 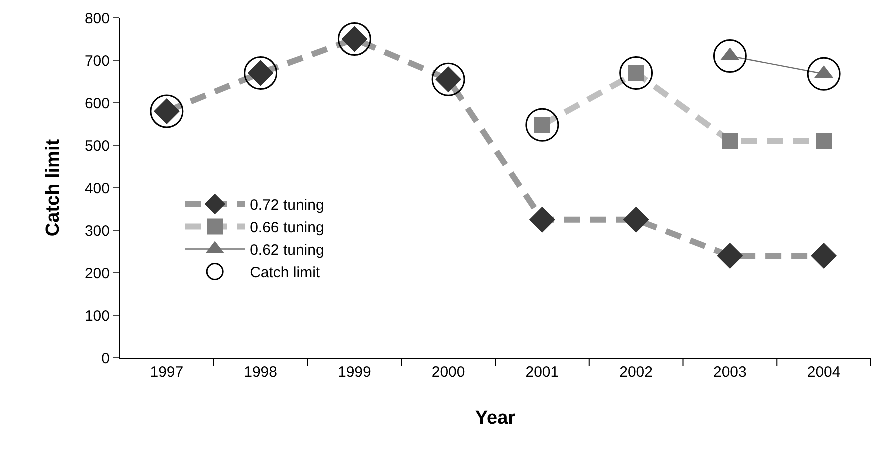 What do you see at coordinates (449, 372) in the screenshot?
I see `x-tick-label: 2000` at bounding box center [449, 372].